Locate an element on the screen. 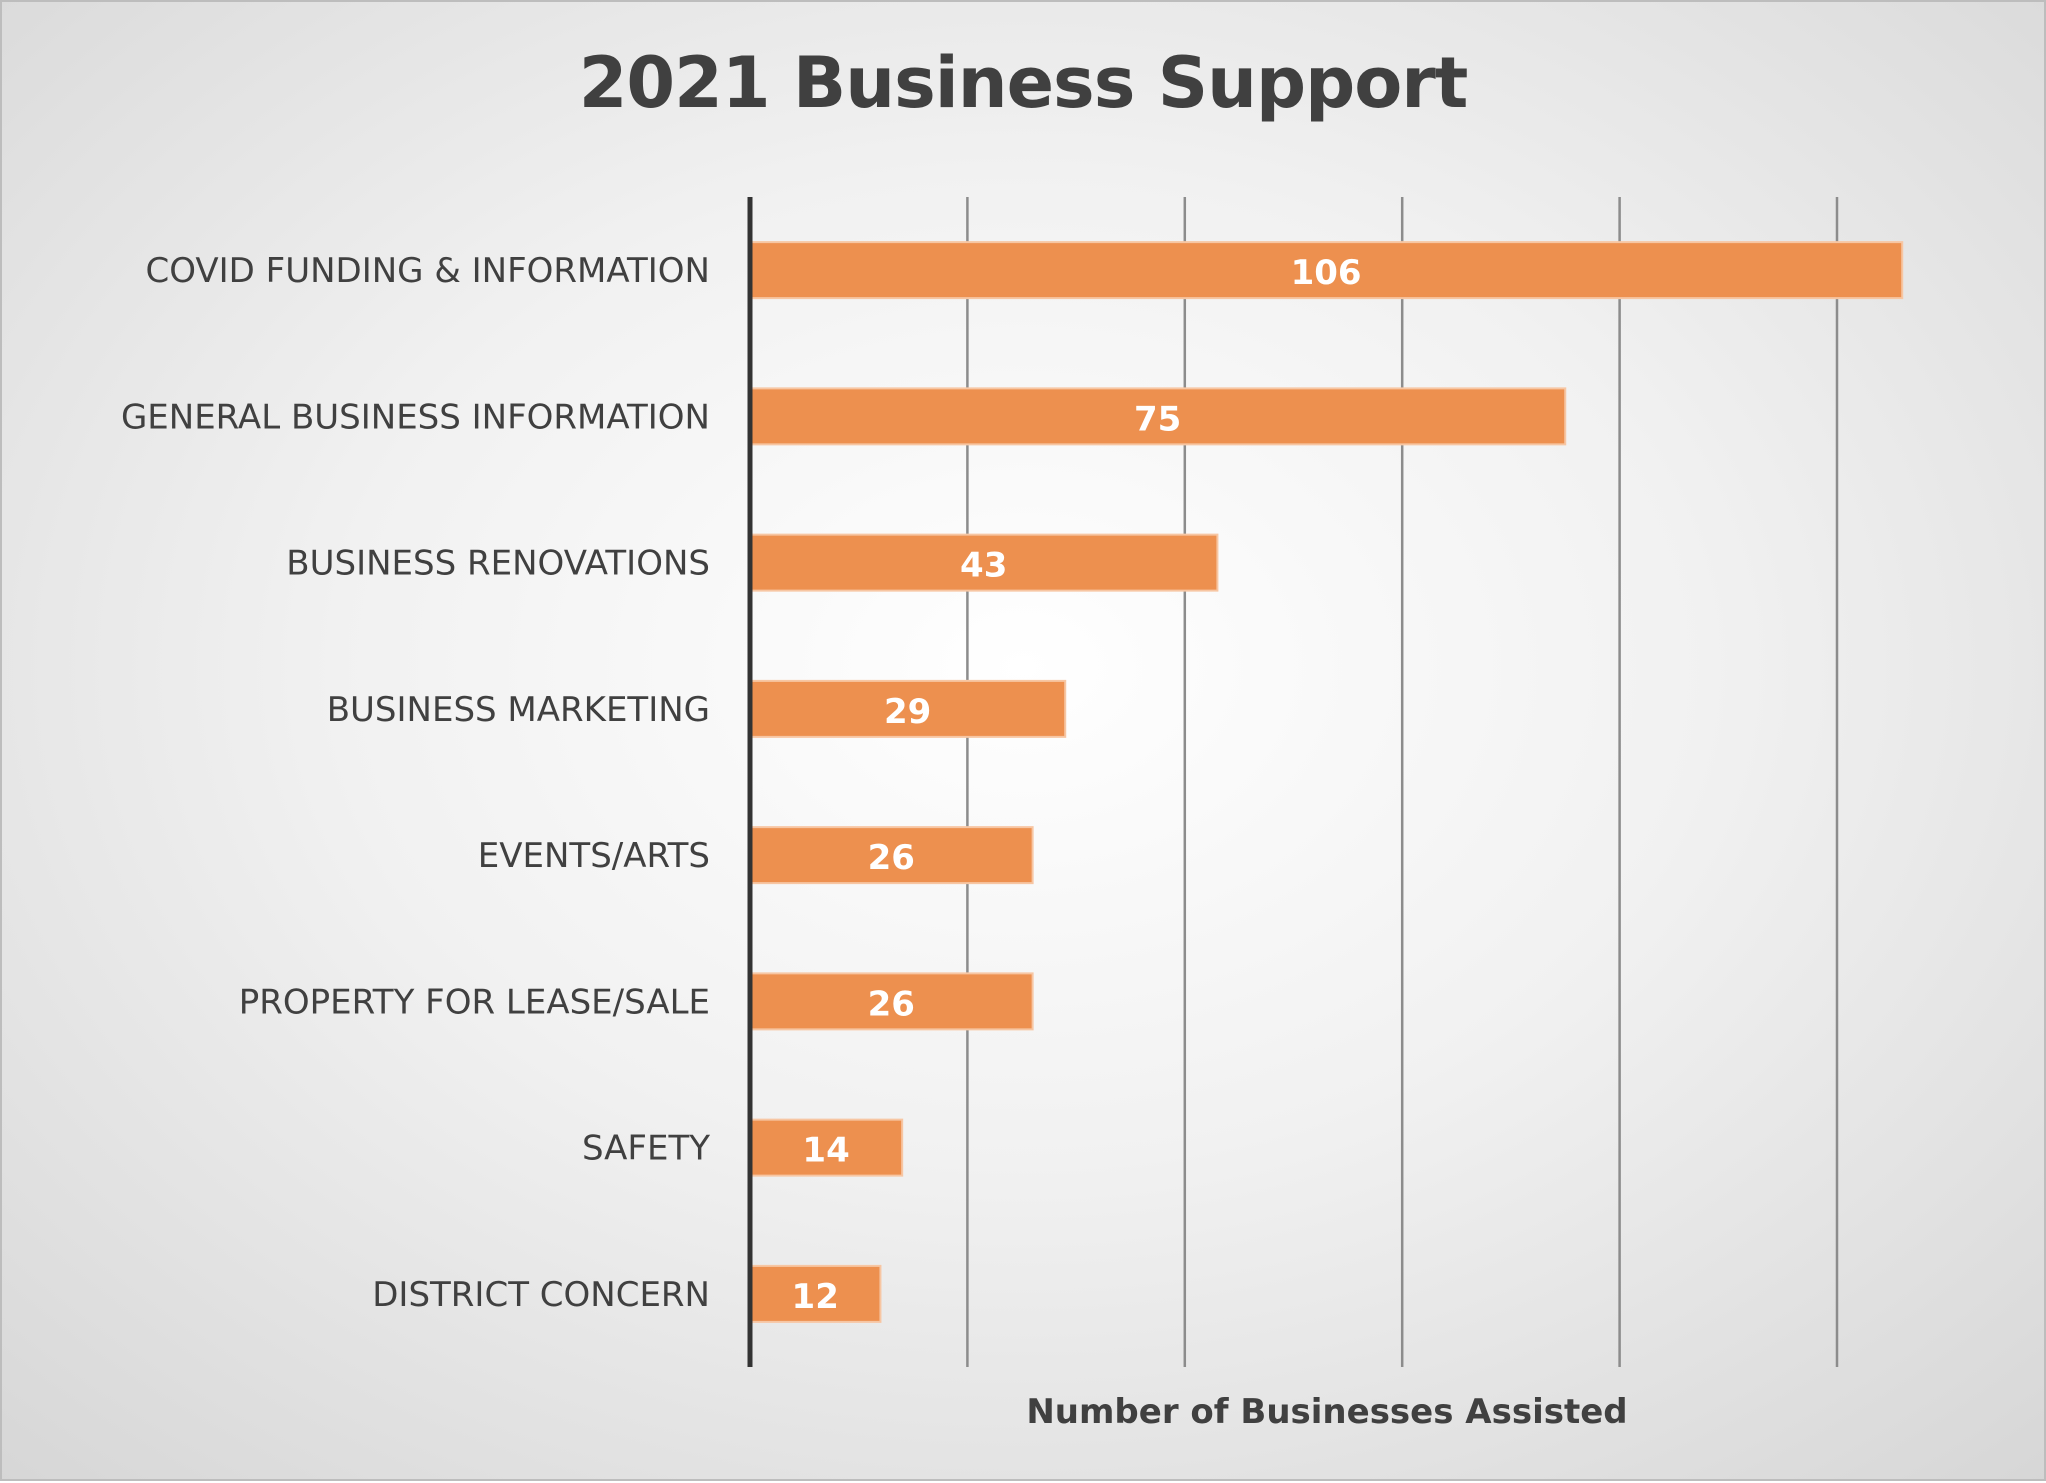 The image size is (2046, 1483). data-label: 75 is located at coordinates (1157, 419).